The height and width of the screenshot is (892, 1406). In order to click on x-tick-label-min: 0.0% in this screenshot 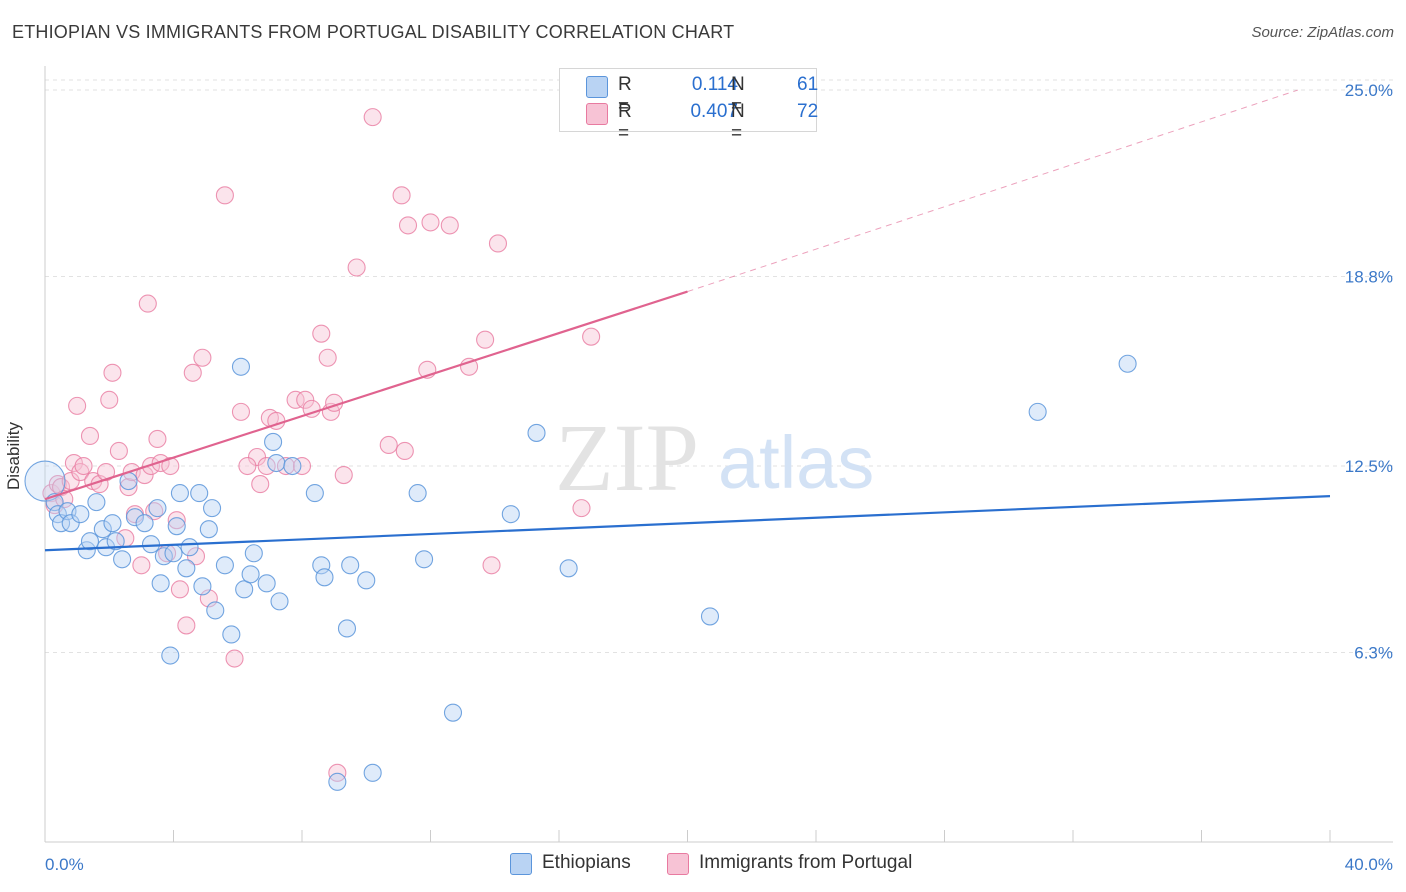, I will do `click(64, 864)`.